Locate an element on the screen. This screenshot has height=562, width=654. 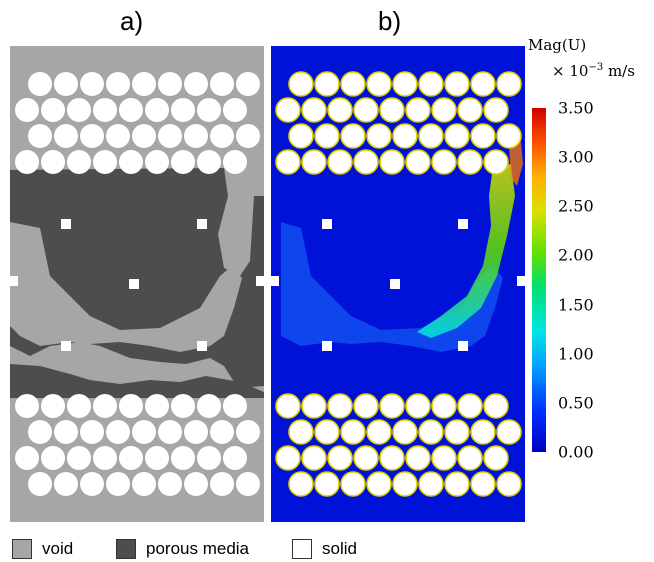
outlet-notch is located at coordinates (521, 281).